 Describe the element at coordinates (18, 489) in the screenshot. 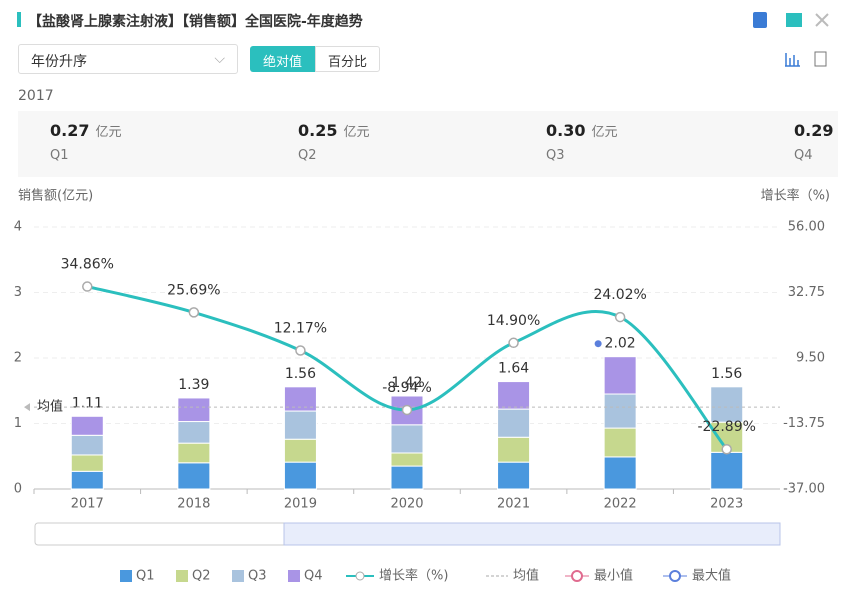

I see `y-tick-label: 0` at that location.